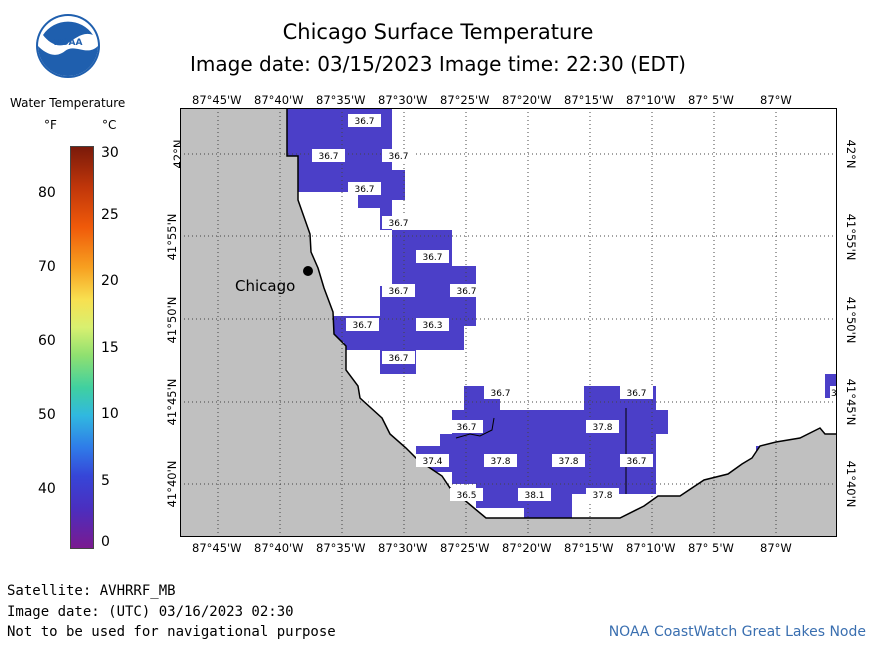 The width and height of the screenshot is (876, 648). Describe the element at coordinates (50, 125) in the screenshot. I see `unit-fahrenheit: °F` at that location.